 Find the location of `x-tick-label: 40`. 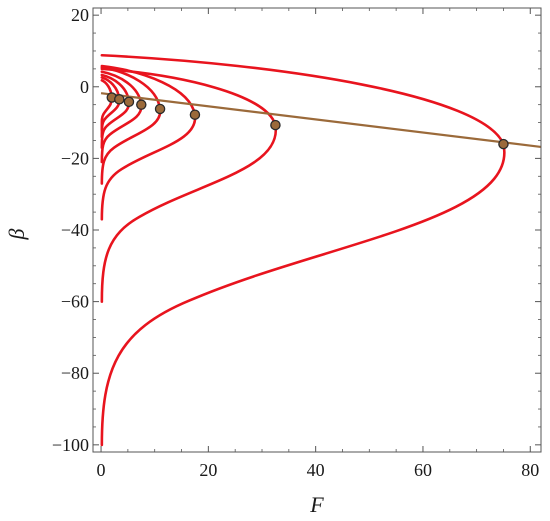

x-tick-label: 40 is located at coordinates (316, 470).